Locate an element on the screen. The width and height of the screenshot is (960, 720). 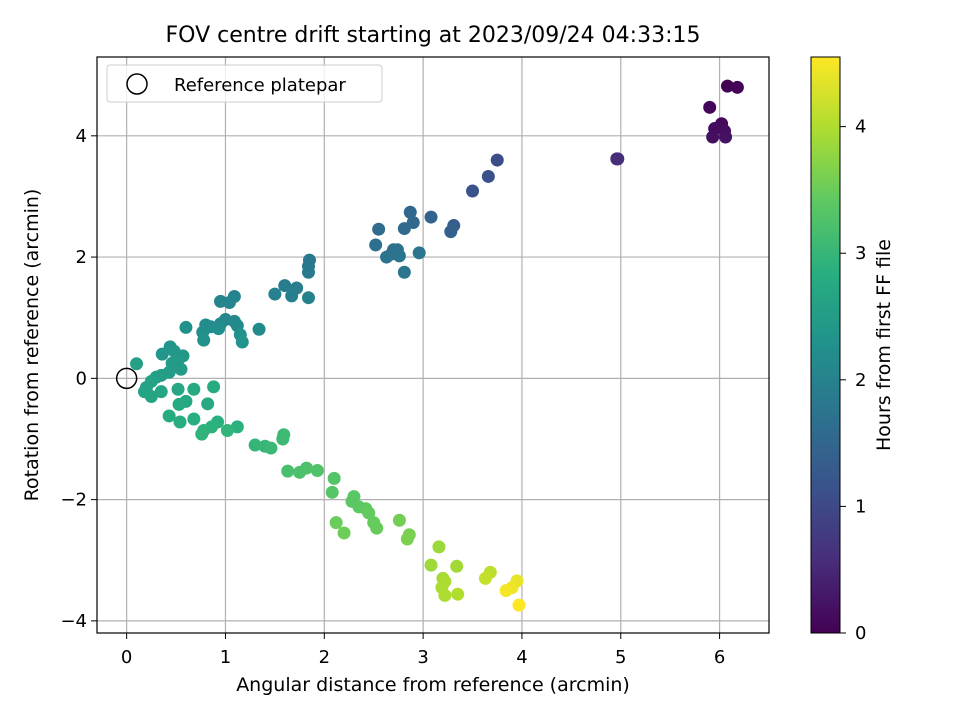
colorbar-ticks: 0 1 2 3 4 is located at coordinates (853, 380).